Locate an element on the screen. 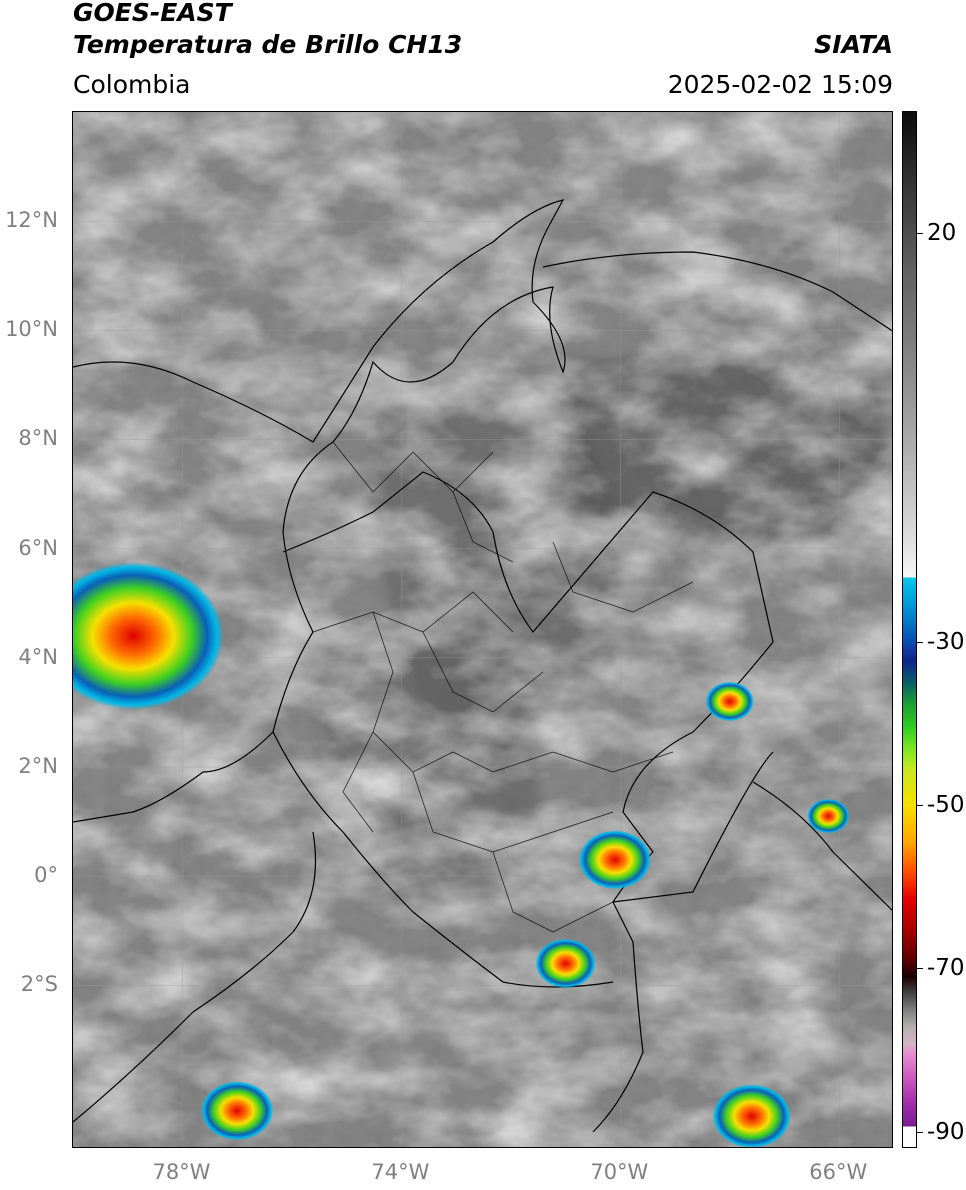 Image resolution: width=966 pixels, height=1190 pixels. lat-tick-label: 2°S is located at coordinates (39, 984).